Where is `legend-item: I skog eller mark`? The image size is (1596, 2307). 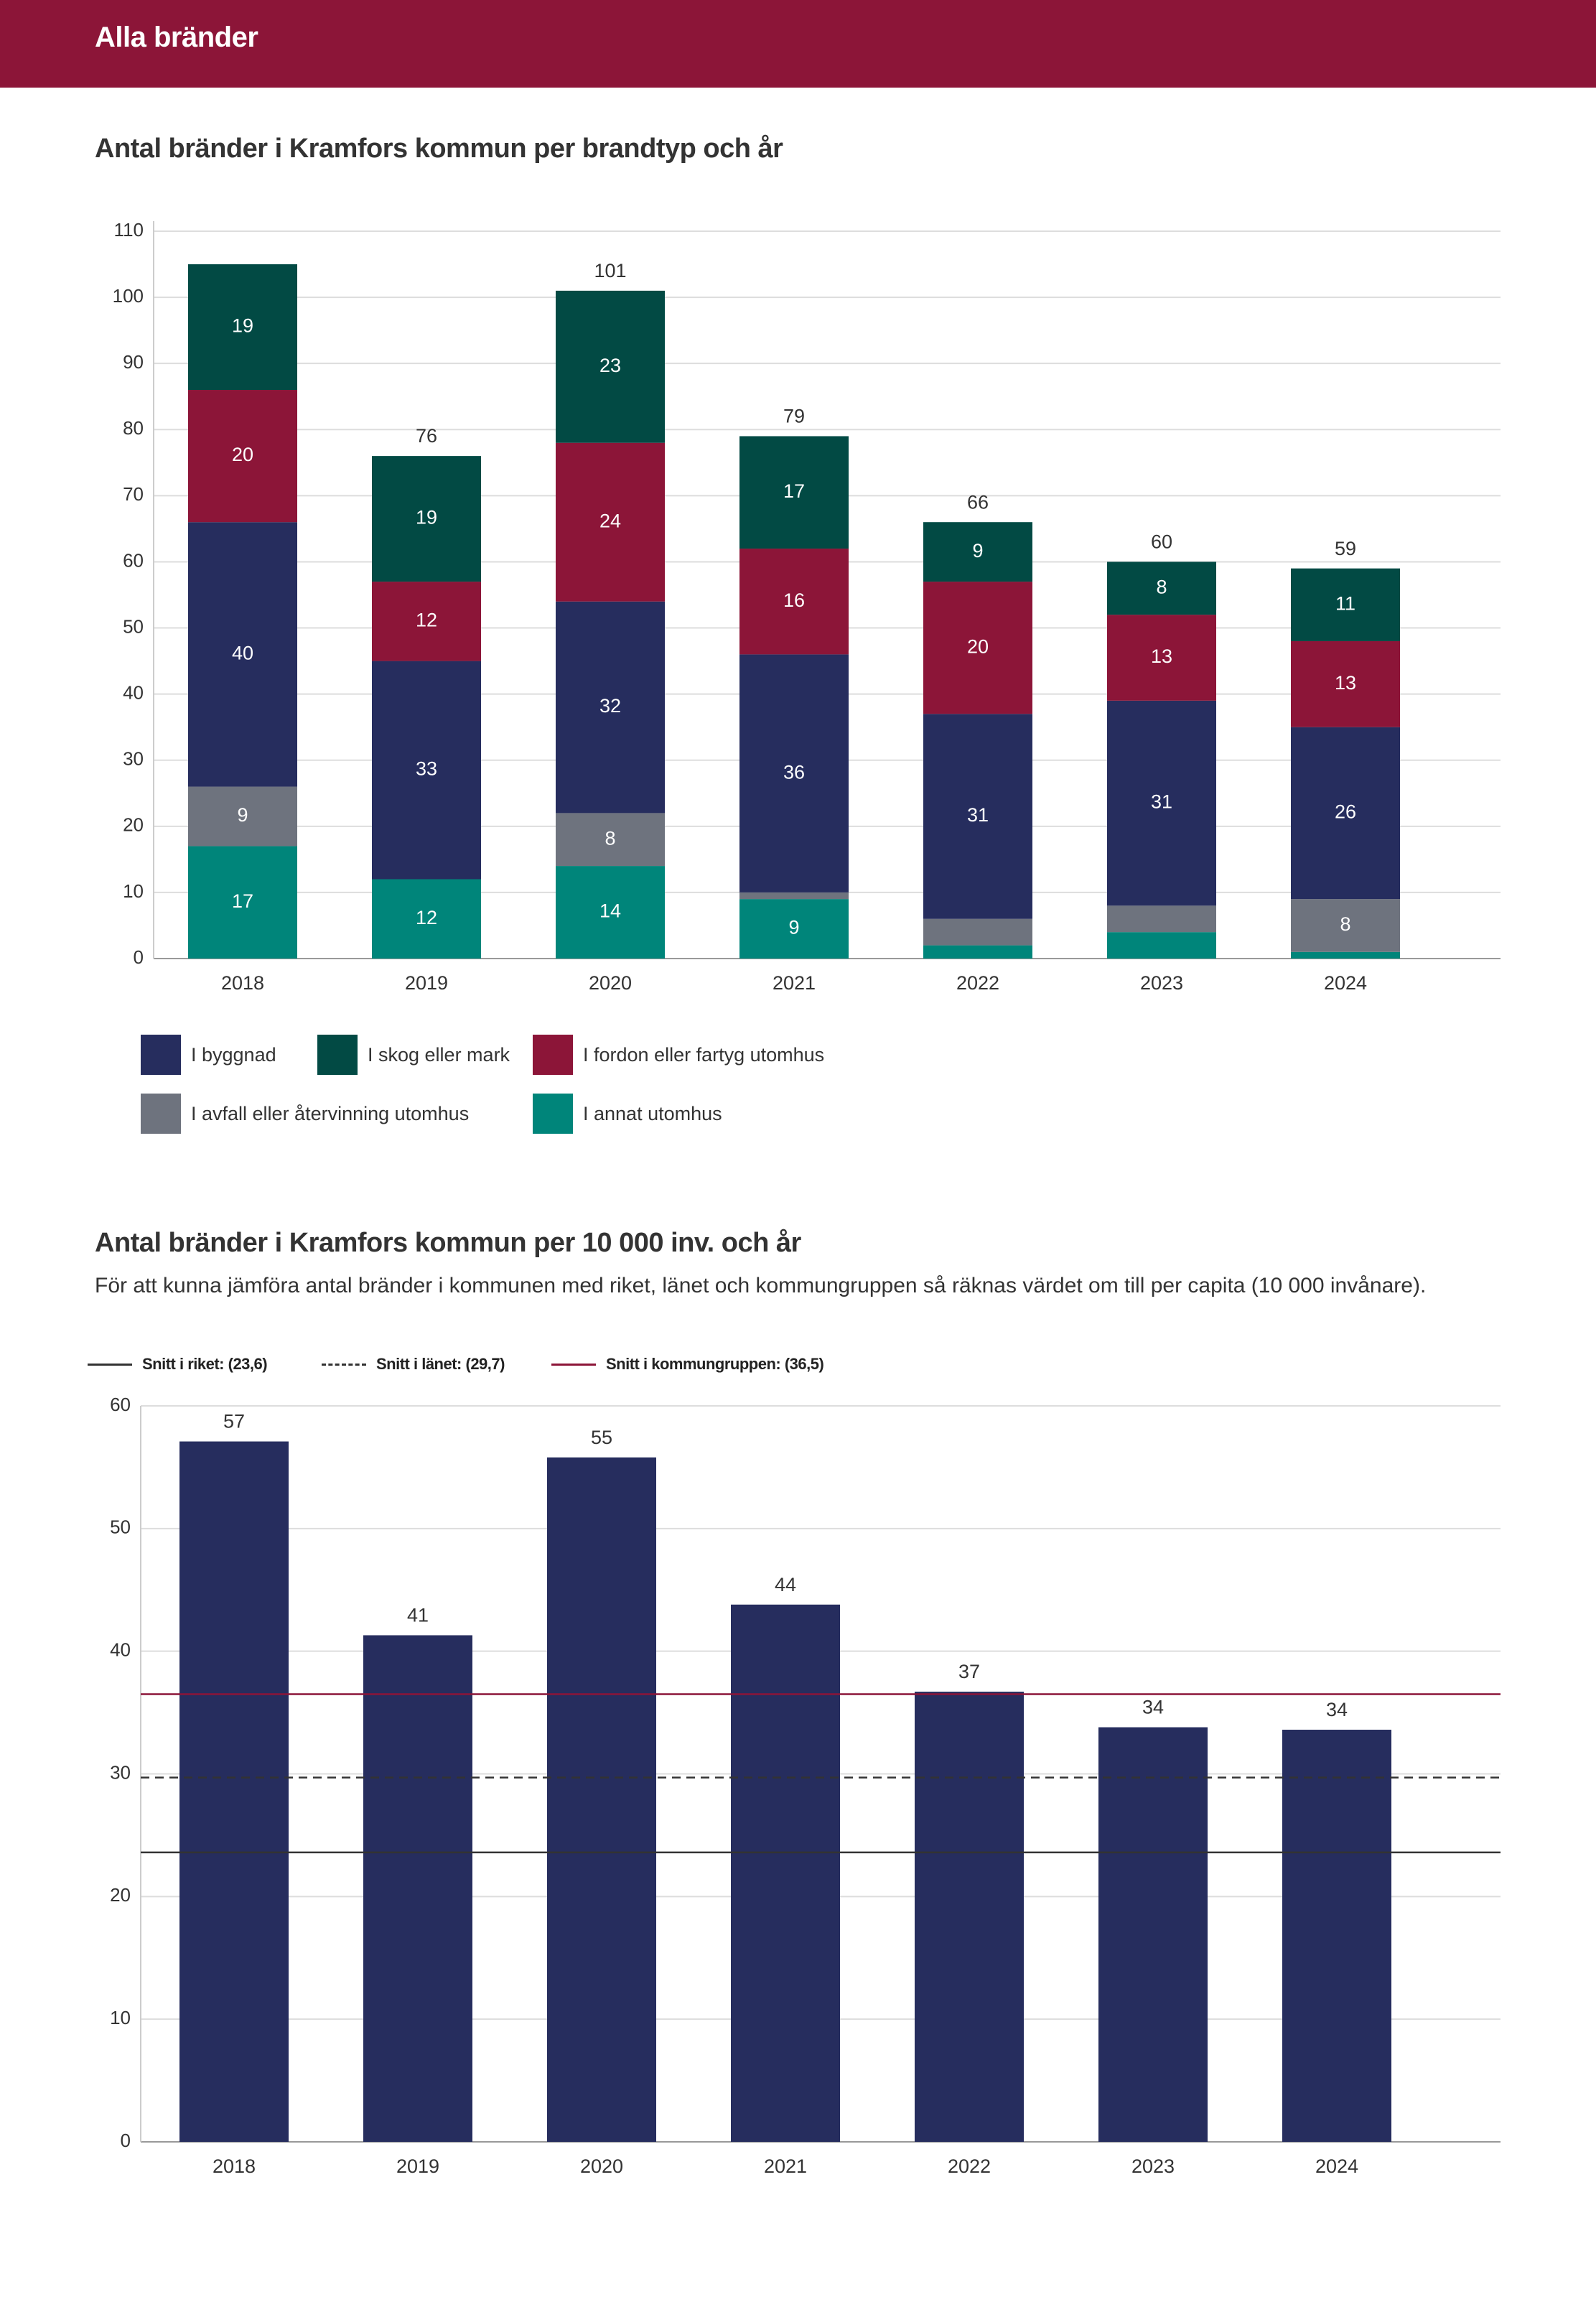 legend-item: I skog eller mark is located at coordinates (413, 1055).